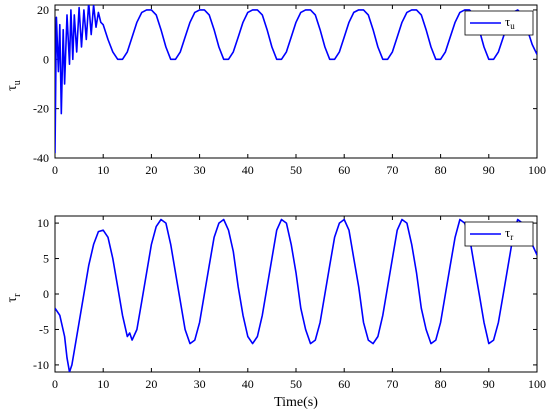 Image resolution: width=550 pixels, height=420 pixels. What do you see at coordinates (14, 85) in the screenshot?
I see `y-axis-label: τu` at bounding box center [14, 85].